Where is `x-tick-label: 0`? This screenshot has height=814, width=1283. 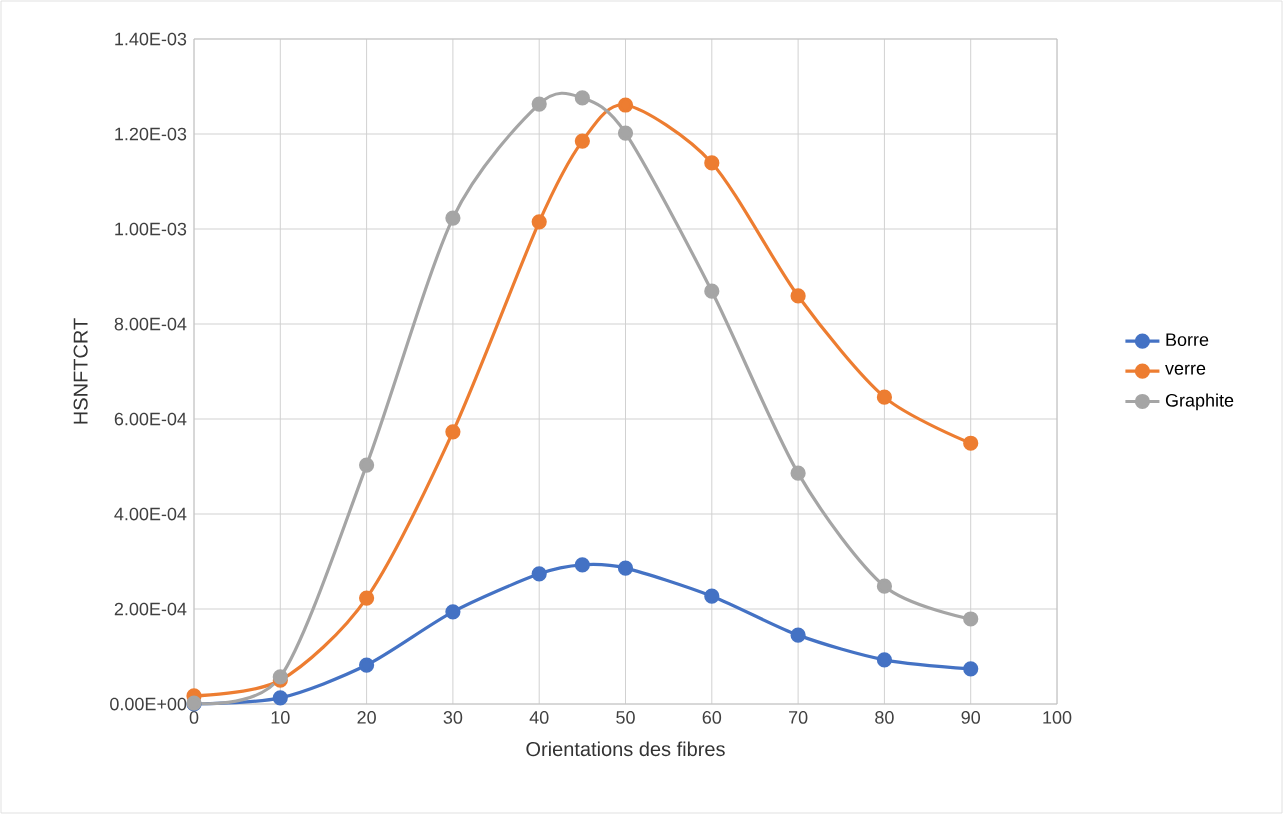
x-tick-label: 0 is located at coordinates (194, 717).